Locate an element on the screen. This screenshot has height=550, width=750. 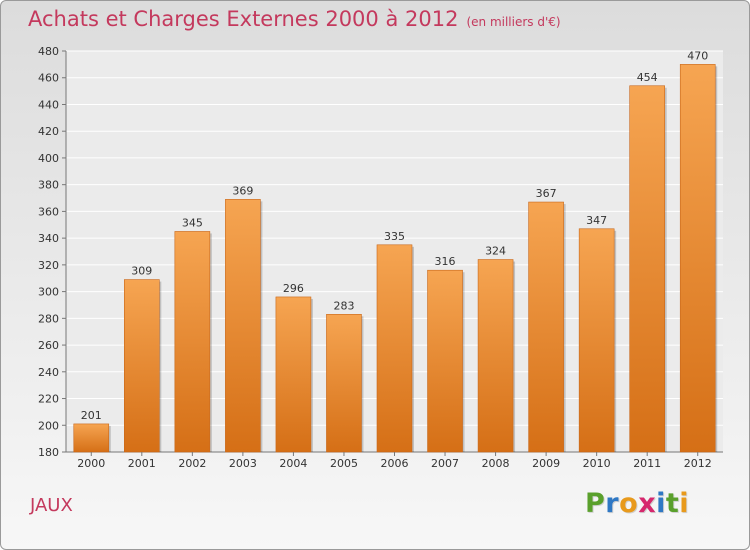
y-tick-label: 300 is located at coordinates (48, 292).